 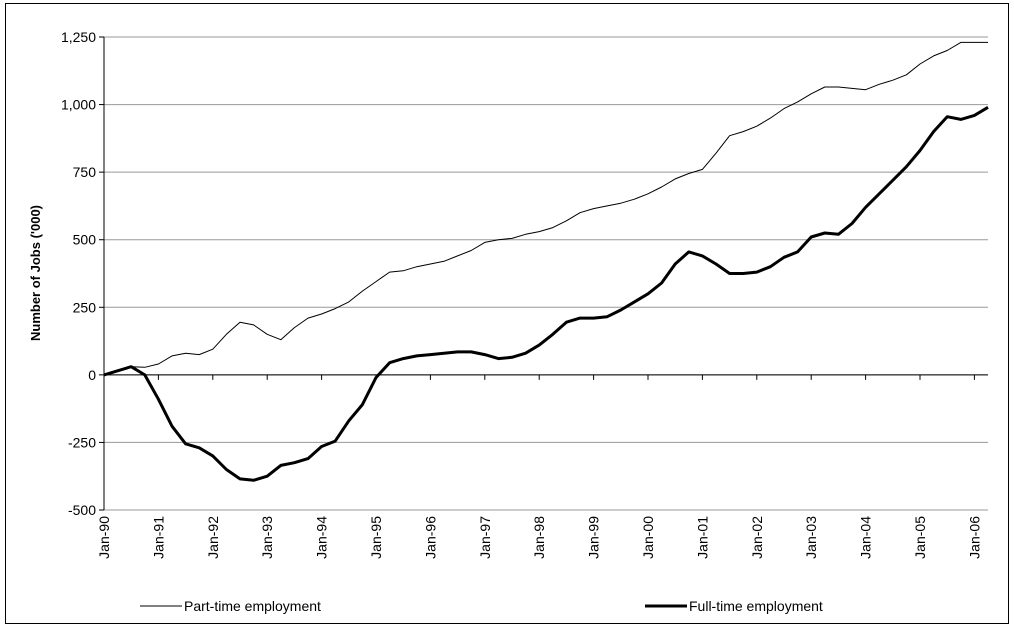 I want to click on x-tick-label: Jan-94, so click(x=322, y=537).